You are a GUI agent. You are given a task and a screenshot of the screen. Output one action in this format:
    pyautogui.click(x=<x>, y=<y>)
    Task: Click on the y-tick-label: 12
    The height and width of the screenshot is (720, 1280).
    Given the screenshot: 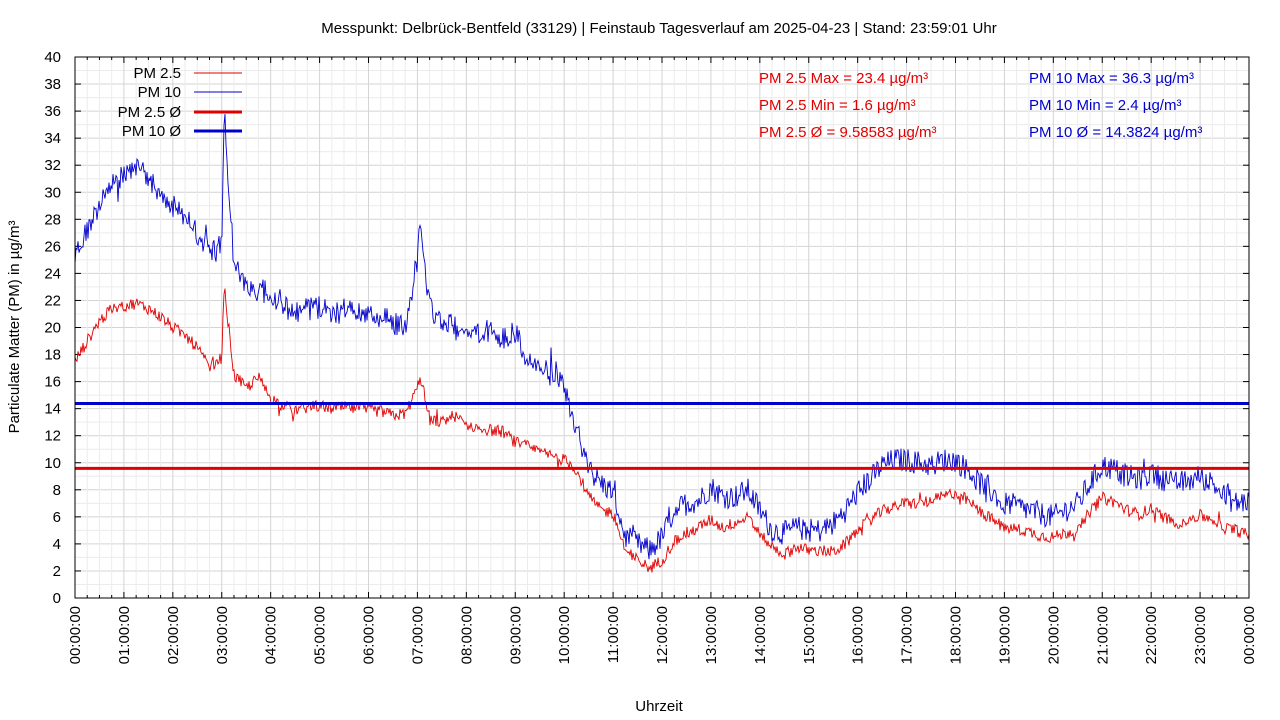 What is the action you would take?
    pyautogui.click(x=52, y=436)
    